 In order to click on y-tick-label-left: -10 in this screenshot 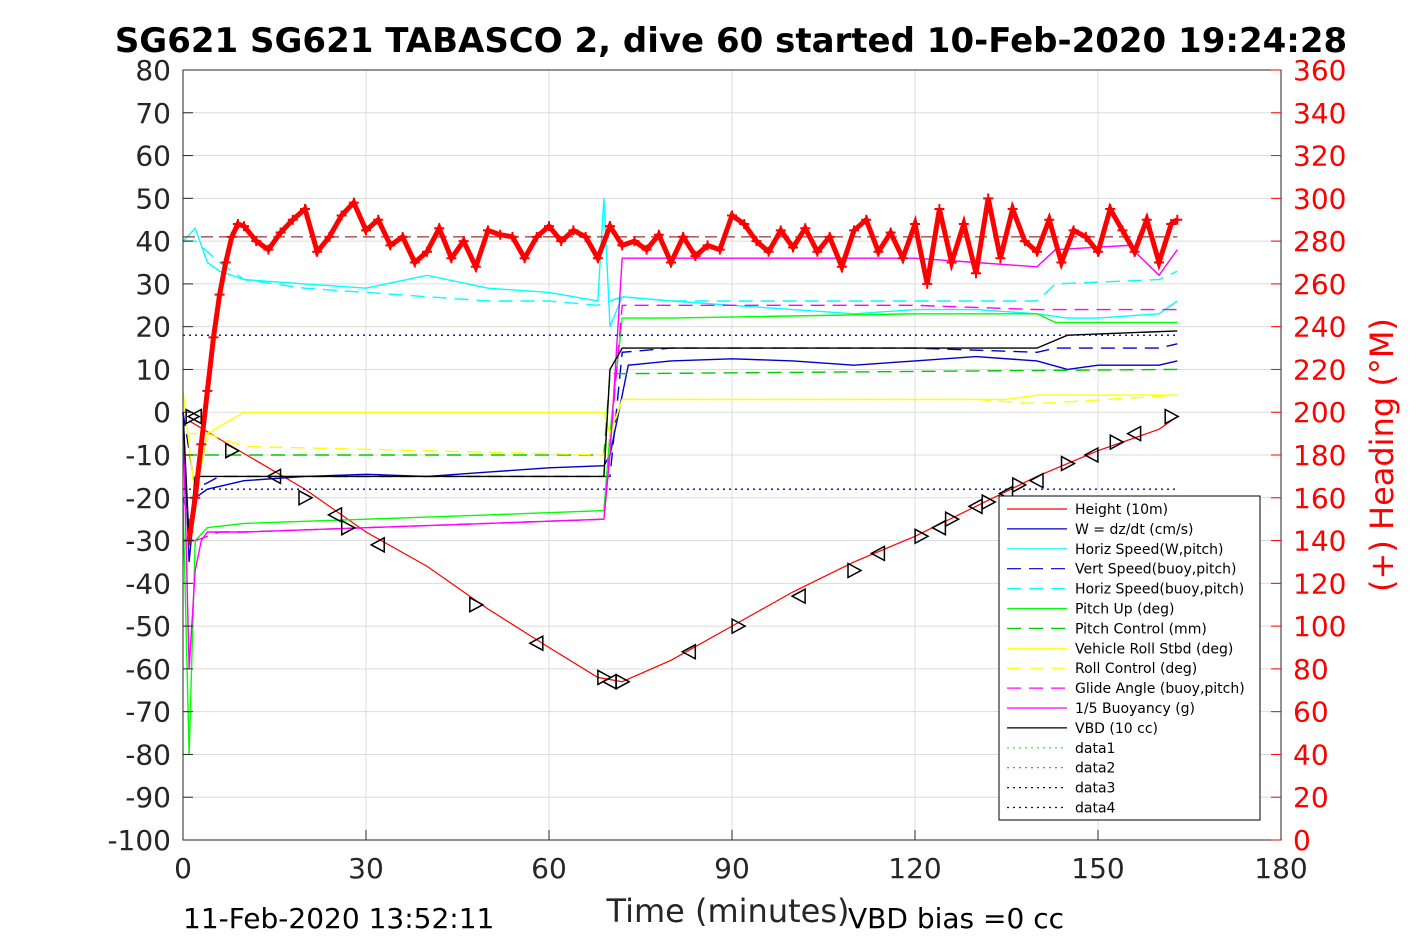, I will do `click(148, 455)`.